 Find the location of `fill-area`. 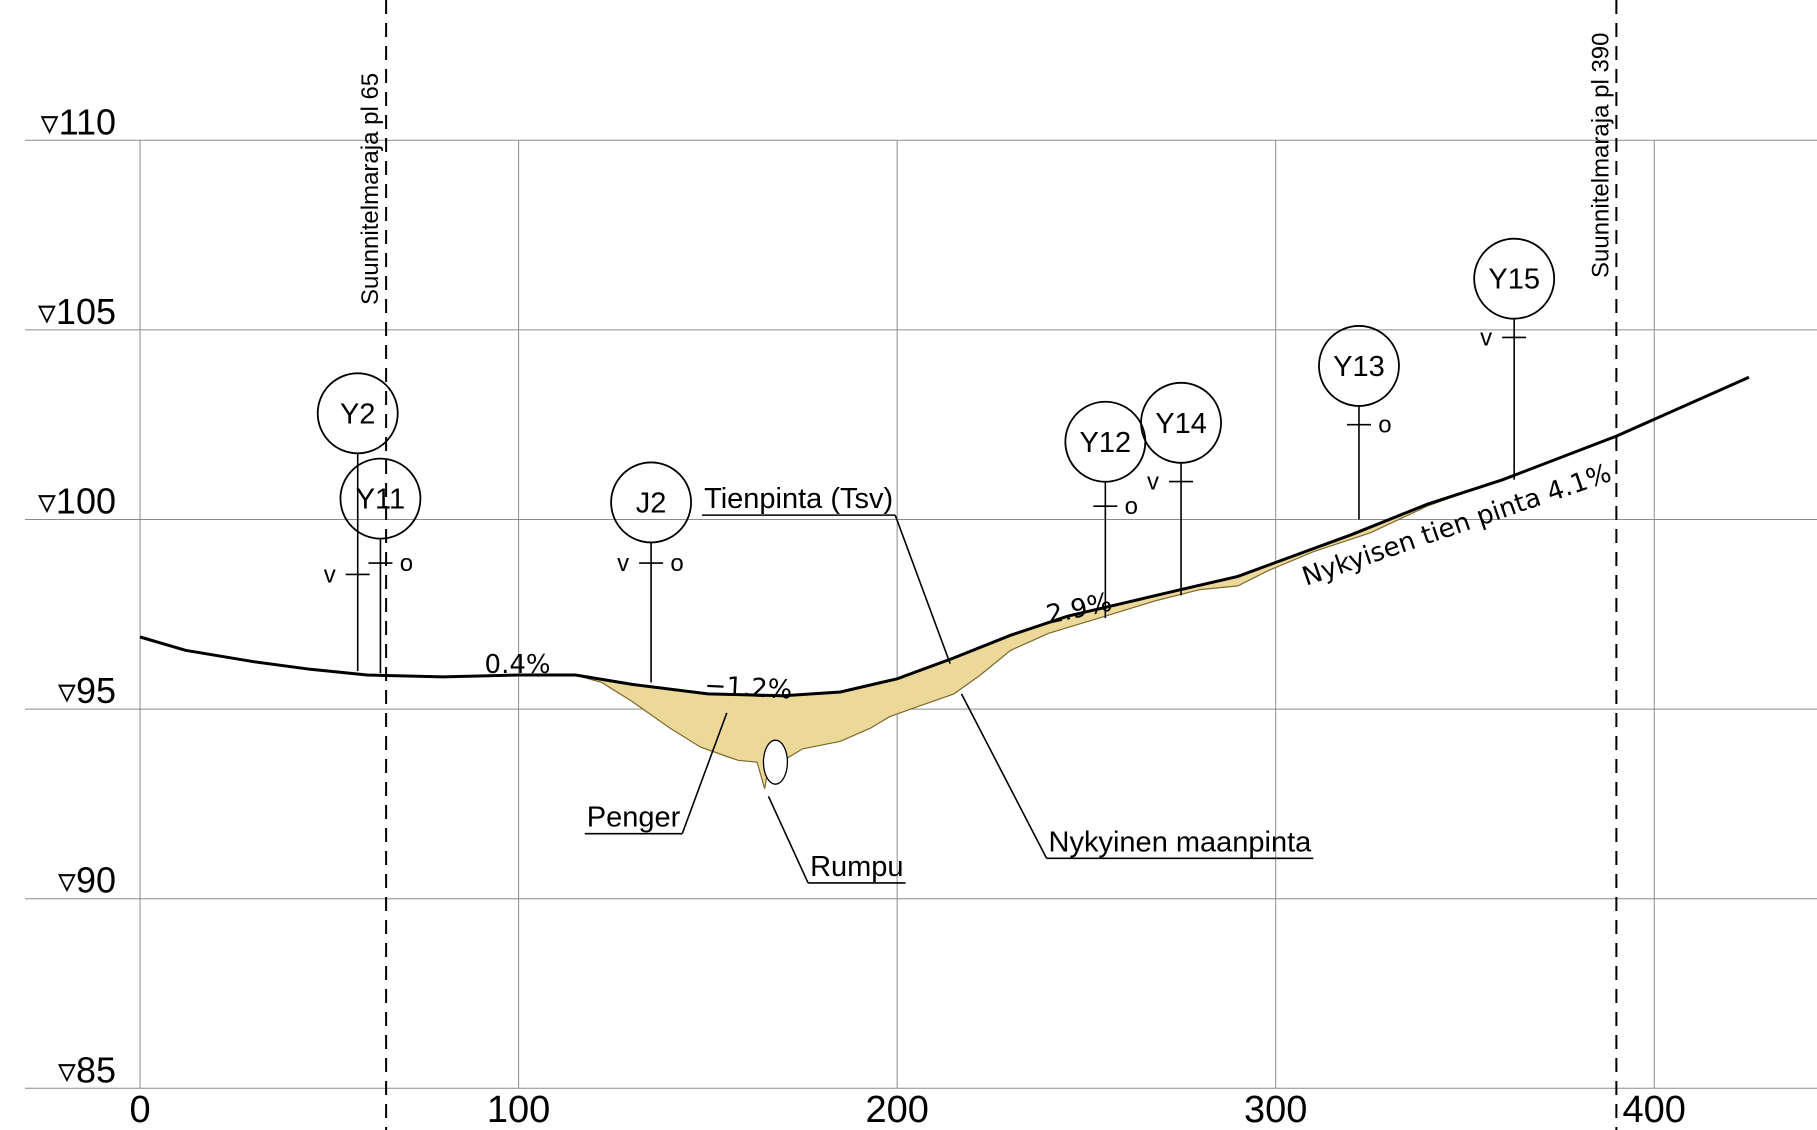

fill-area is located at coordinates (1029, 637).